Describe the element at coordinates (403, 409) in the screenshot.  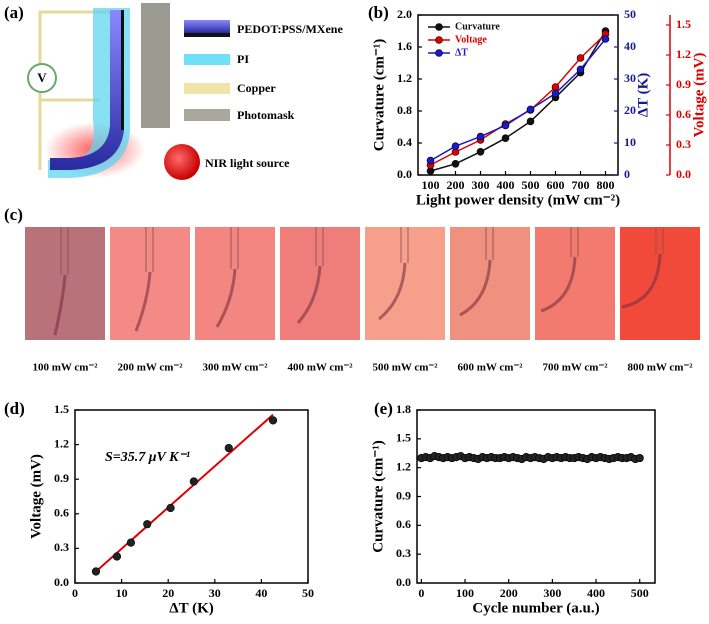
I see `y-tick-label: 1.8` at that location.